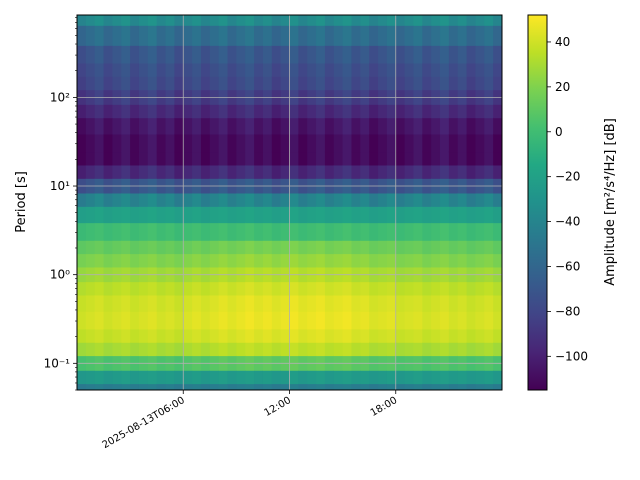  Describe the element at coordinates (562, 42) in the screenshot. I see `colorbar-tick-label: 40` at that location.